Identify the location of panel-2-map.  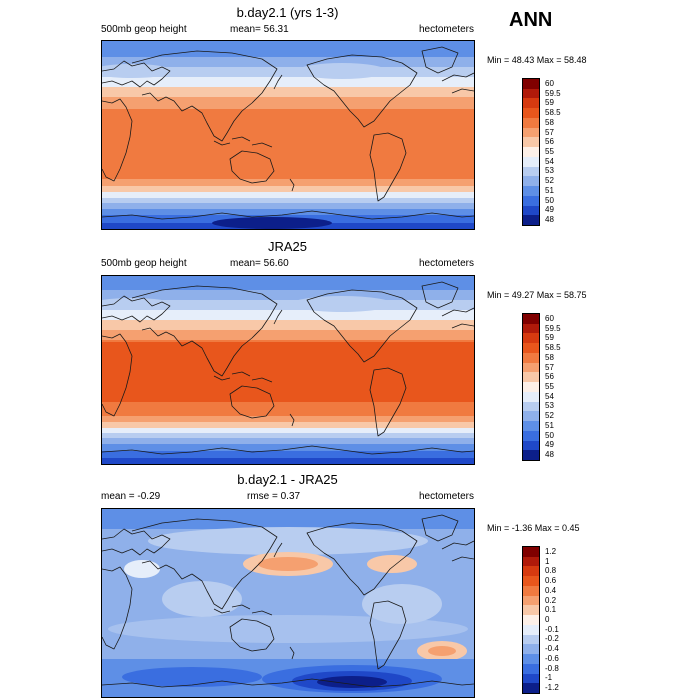
(288, 370).